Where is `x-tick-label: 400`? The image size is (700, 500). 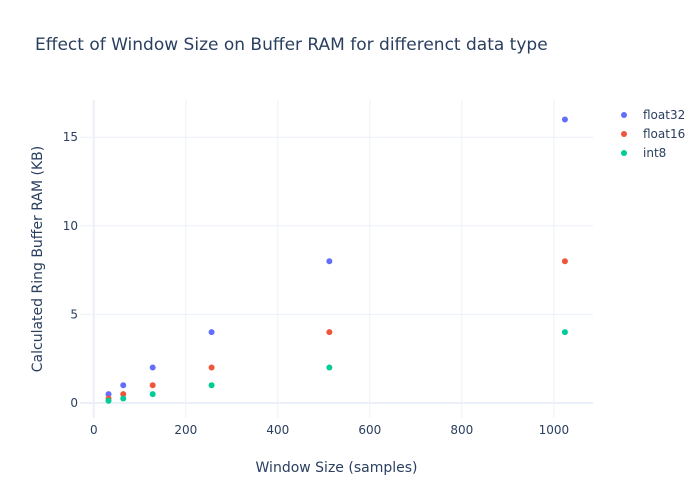
x-tick-label: 400 is located at coordinates (277, 430).